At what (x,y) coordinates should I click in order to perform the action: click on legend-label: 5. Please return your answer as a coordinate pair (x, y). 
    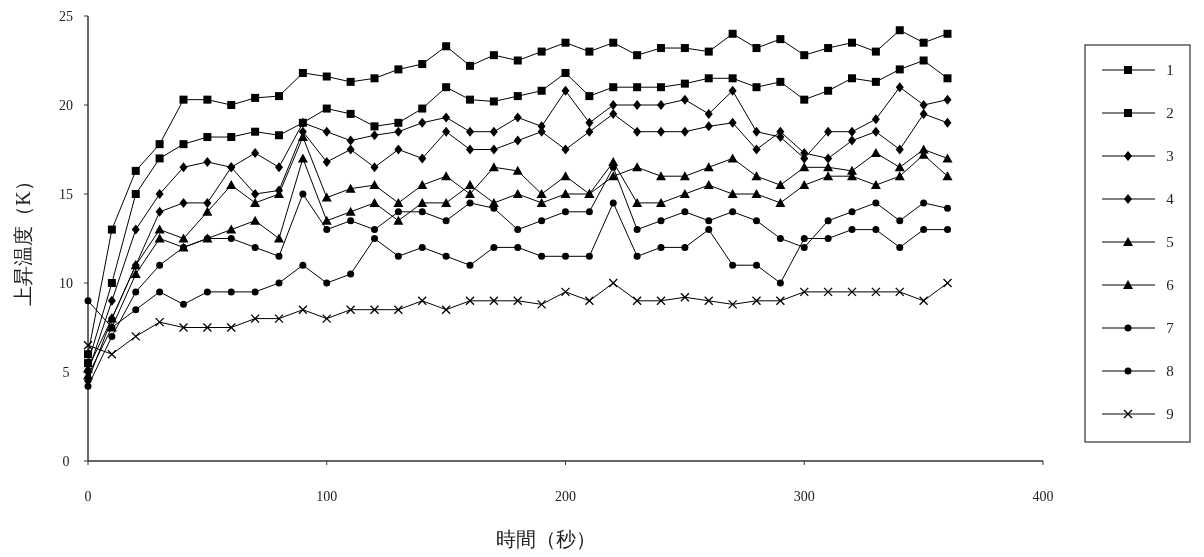
    Looking at the image, I should click on (1170, 242).